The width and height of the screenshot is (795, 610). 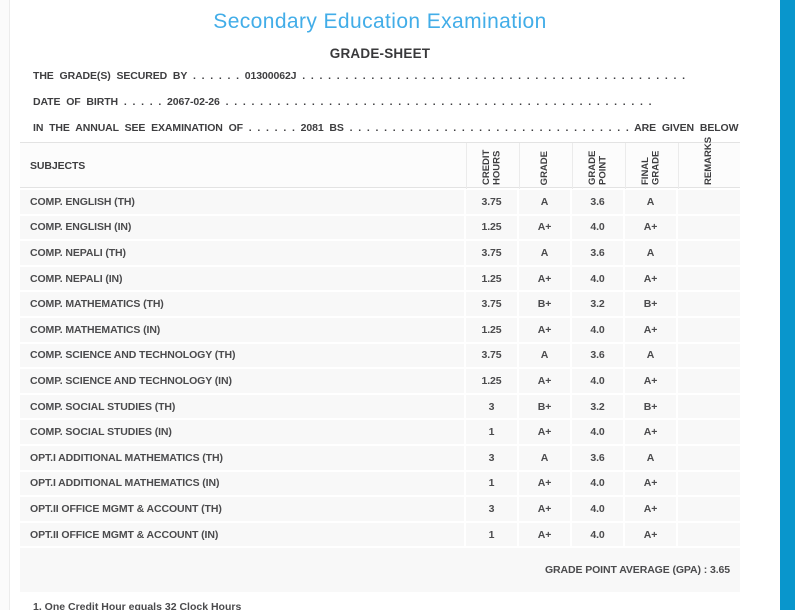 I want to click on table-row: COMP. ENGLISH (TH) 3.75 A 3.6 A, so click(x=380, y=202).